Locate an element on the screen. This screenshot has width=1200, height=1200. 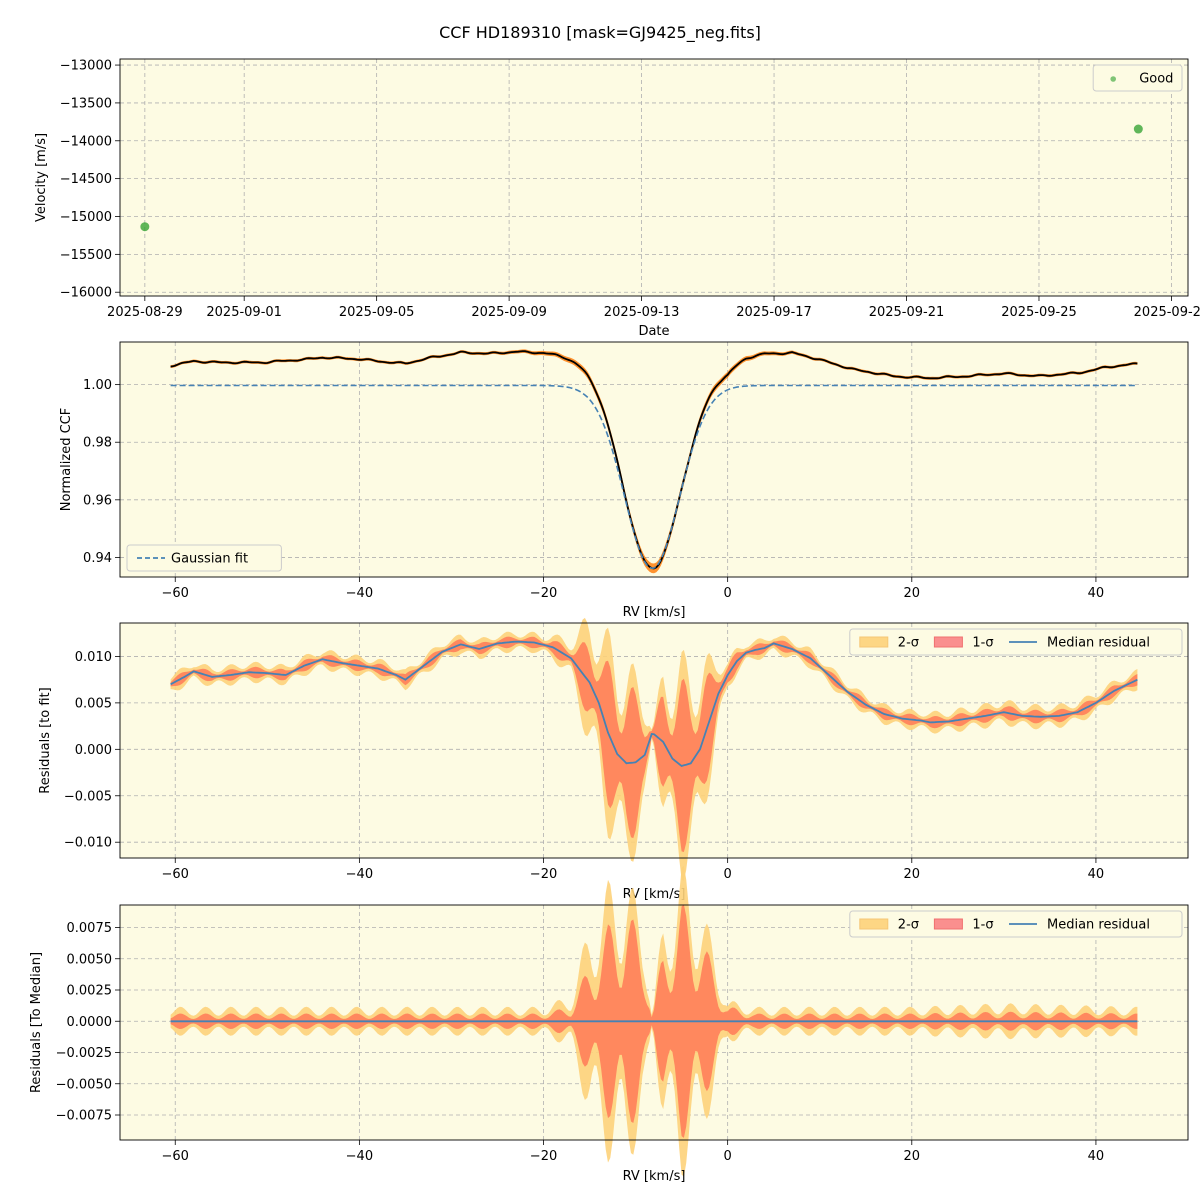
y-tick-label: 0.0050 is located at coordinates (90, 959).